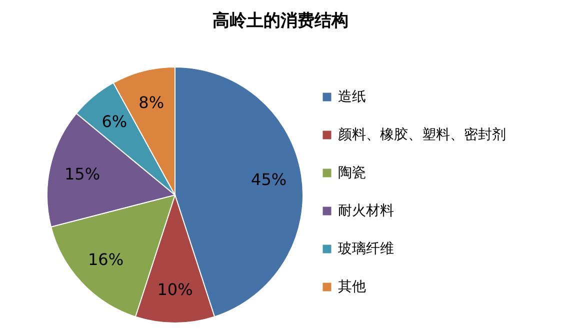 The height and width of the screenshot is (330, 561). I want to click on data-label: 15%, so click(82, 174).